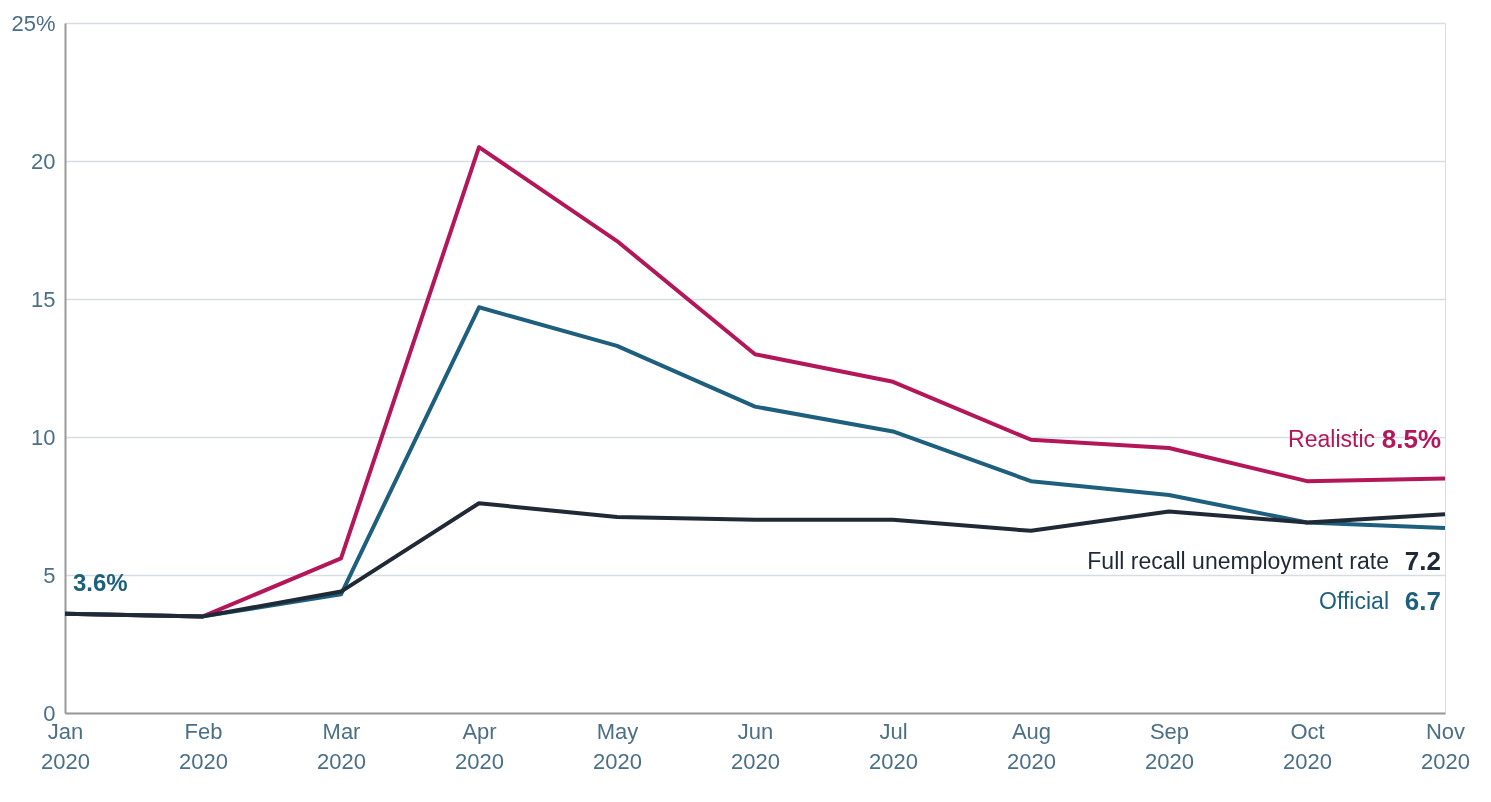 Image resolution: width=1491 pixels, height=802 pixels. What do you see at coordinates (1331, 439) in the screenshot?
I see `series-label: Realistic` at bounding box center [1331, 439].